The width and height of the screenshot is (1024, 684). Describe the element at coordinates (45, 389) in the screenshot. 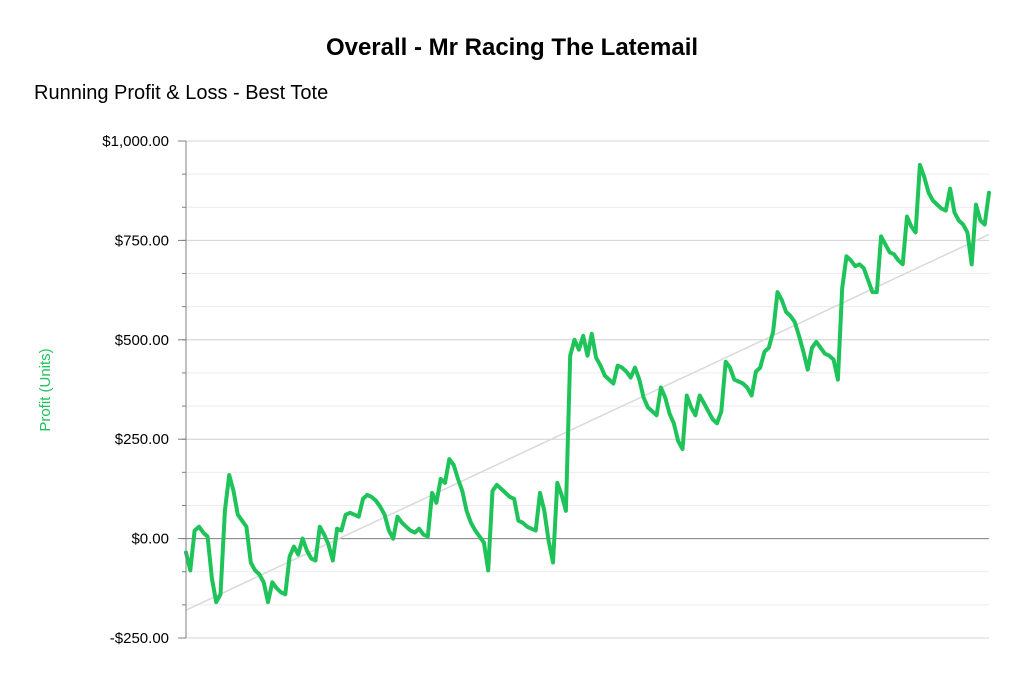

I see `y-axis-label: Profit (Units)` at that location.